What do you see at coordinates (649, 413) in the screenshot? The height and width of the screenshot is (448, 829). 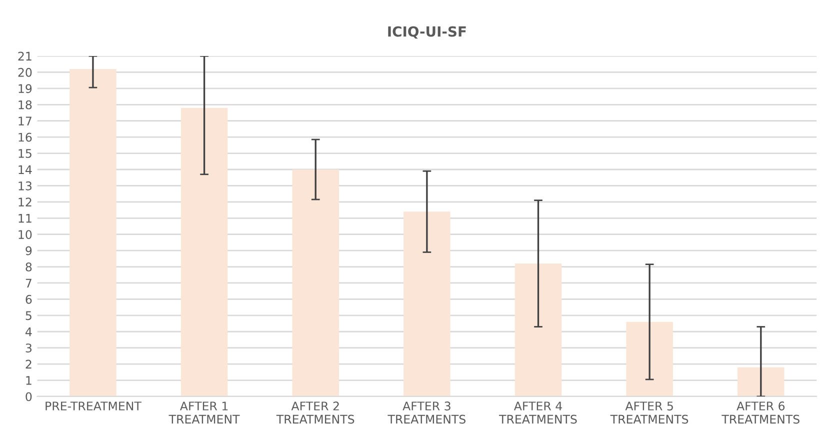 I see `x-tick-label: AFTER 5 TREATMENTS` at bounding box center [649, 413].